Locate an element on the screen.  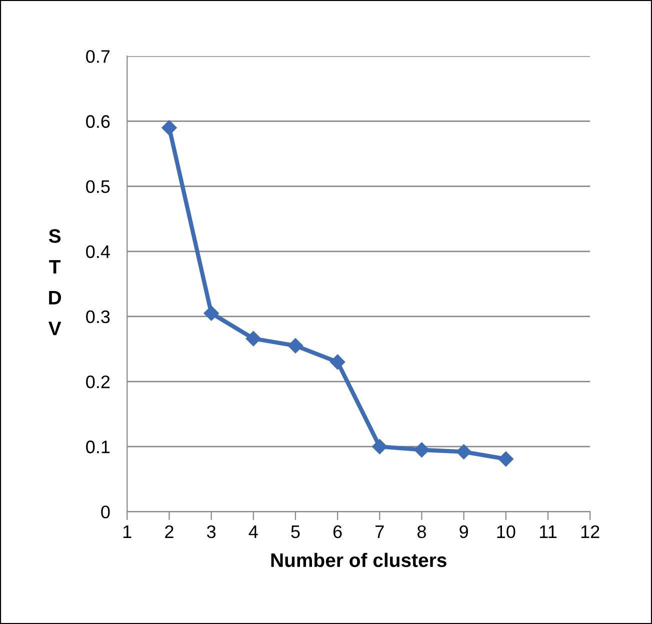
y-tick-label: 0.2 is located at coordinates (98, 381).